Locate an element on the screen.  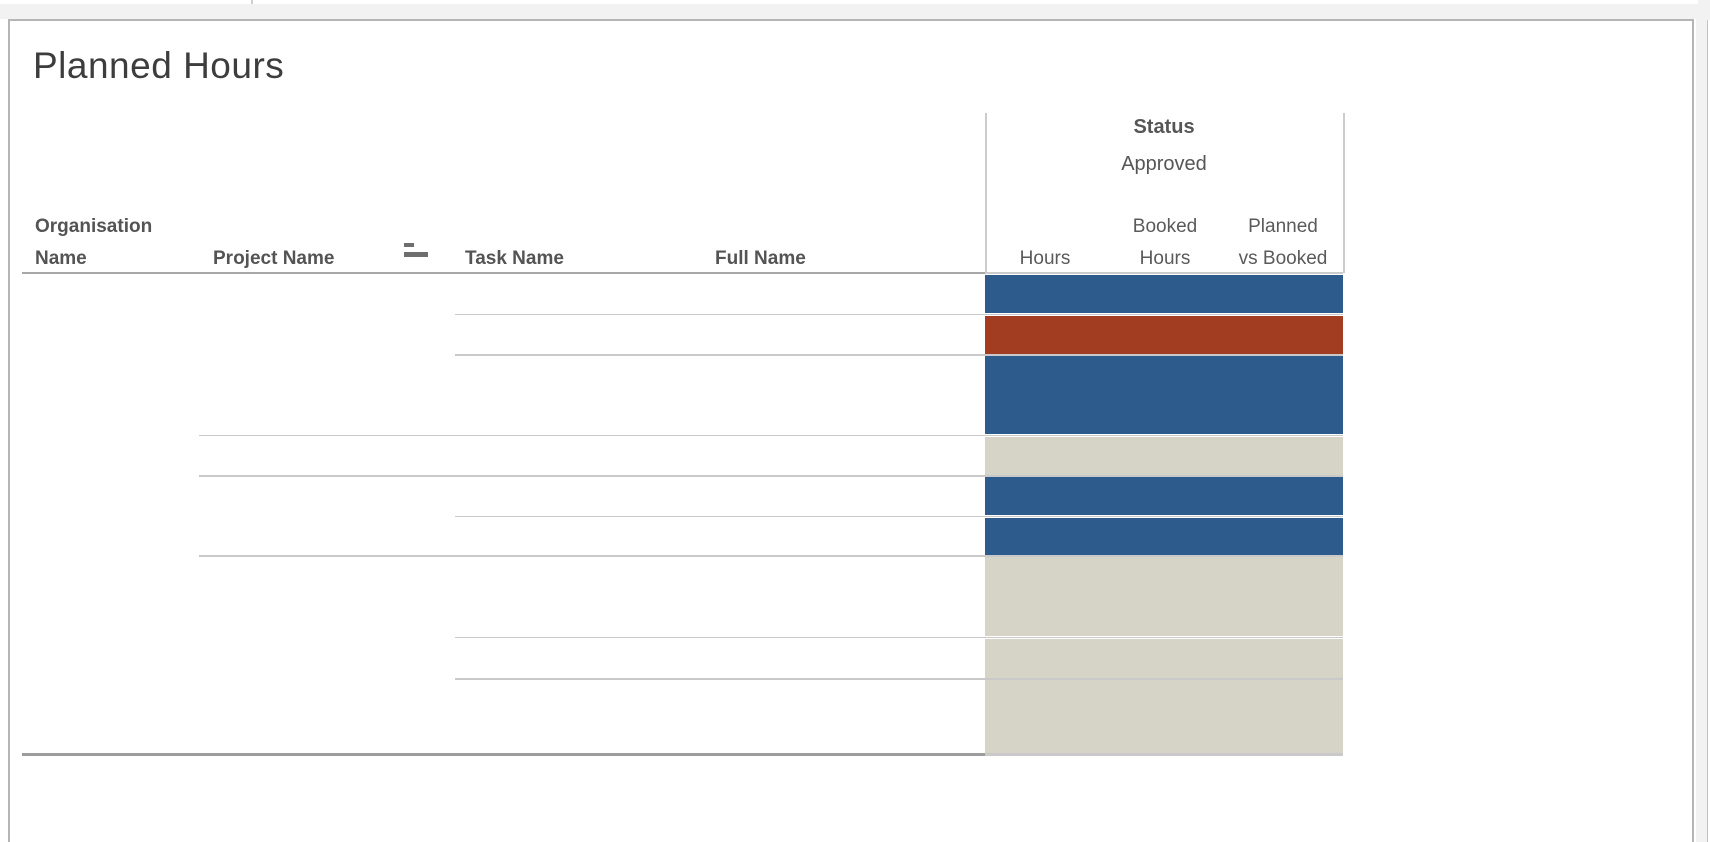
column-header-full-name: Full Name is located at coordinates (760, 258).